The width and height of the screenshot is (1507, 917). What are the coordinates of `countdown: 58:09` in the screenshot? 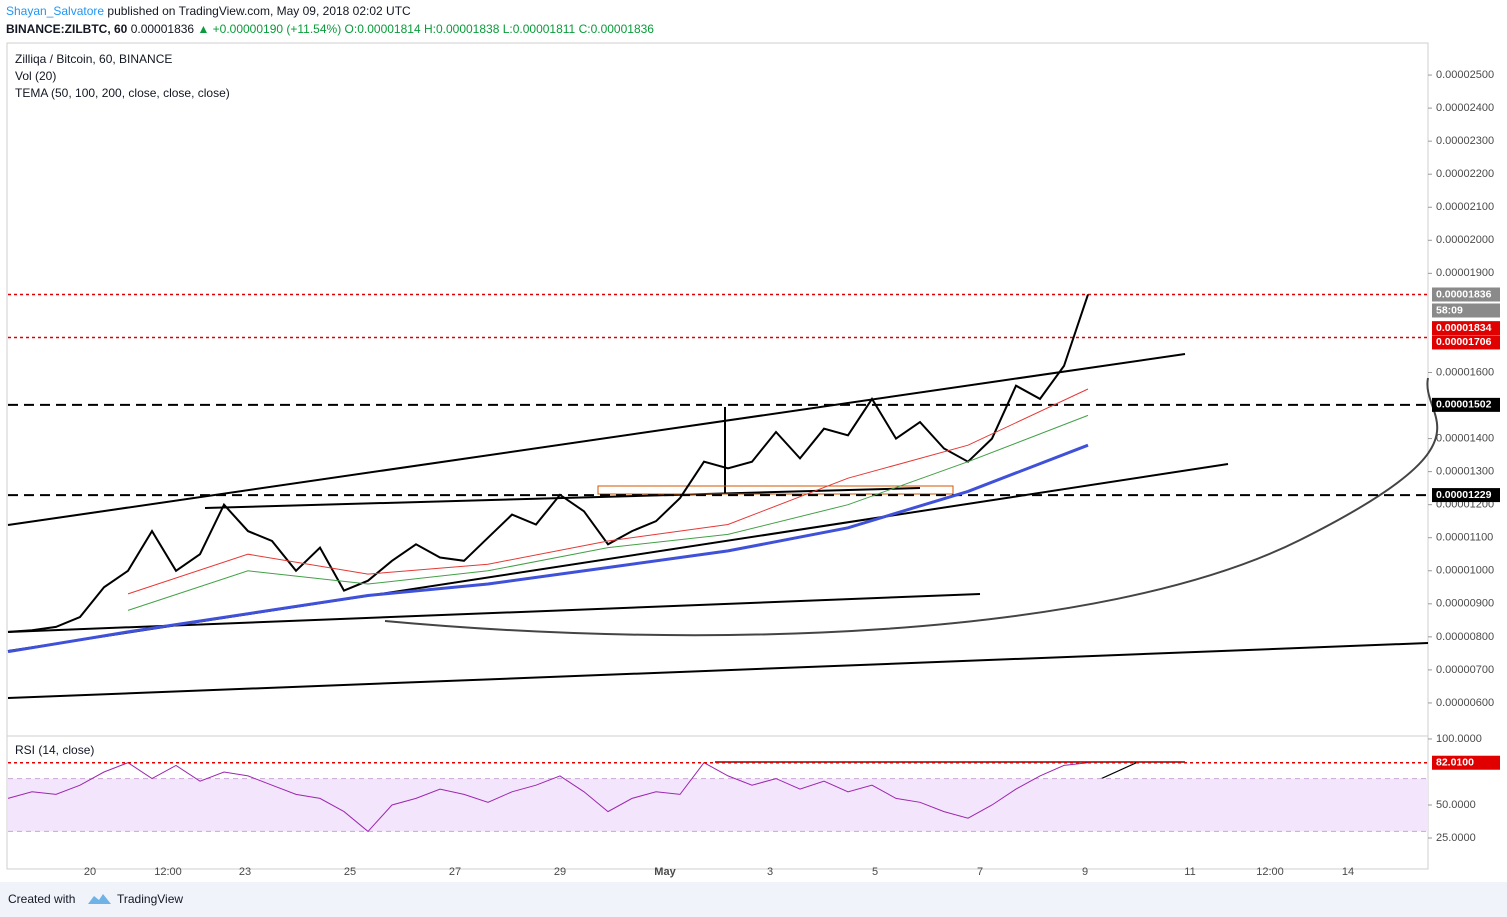 It's located at (1449, 310).